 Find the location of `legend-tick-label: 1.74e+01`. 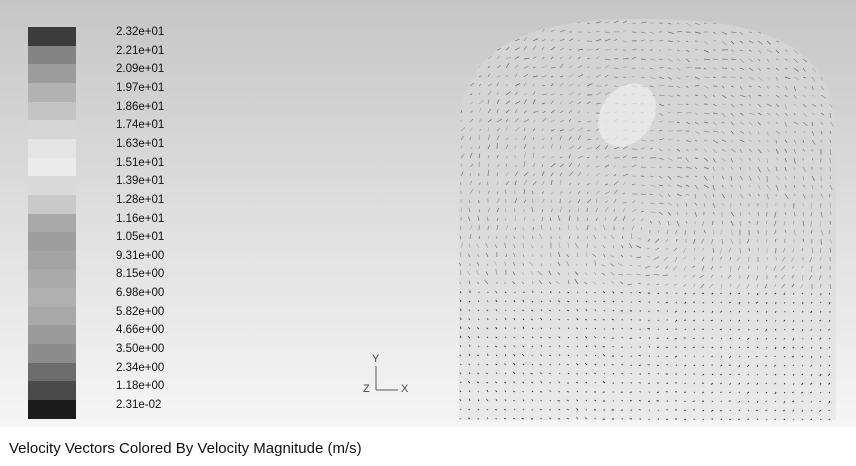

legend-tick-label: 1.74e+01 is located at coordinates (140, 125).